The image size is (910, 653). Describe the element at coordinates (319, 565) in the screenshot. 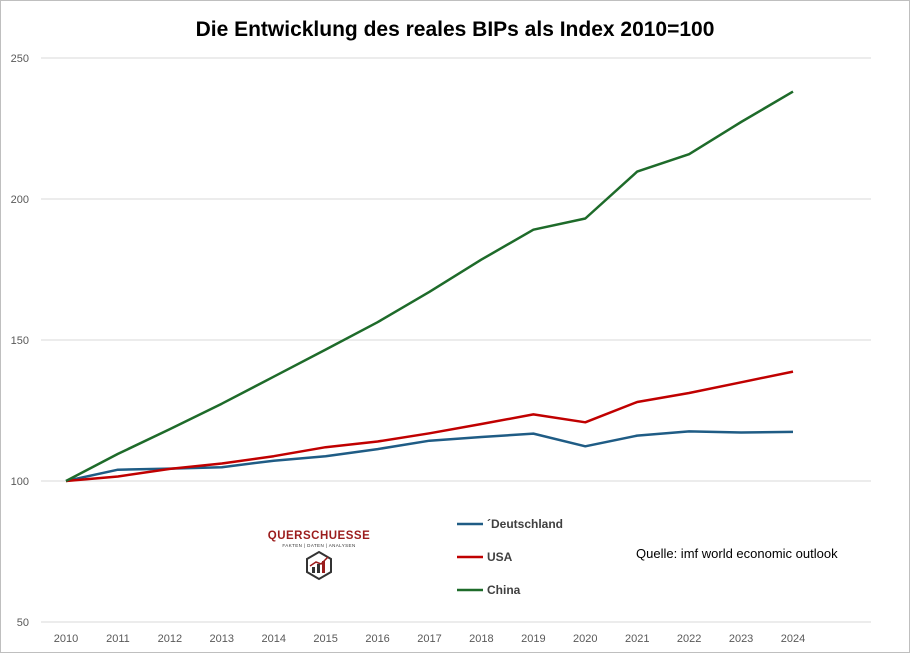

I see `logo-hexagon-icon` at that location.